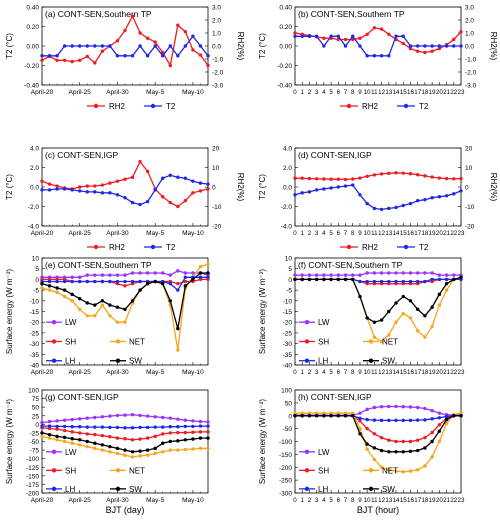 This screenshot has width=500, height=520. What do you see at coordinates (310, 500) in the screenshot?
I see `x-tick-label: 2` at bounding box center [310, 500].